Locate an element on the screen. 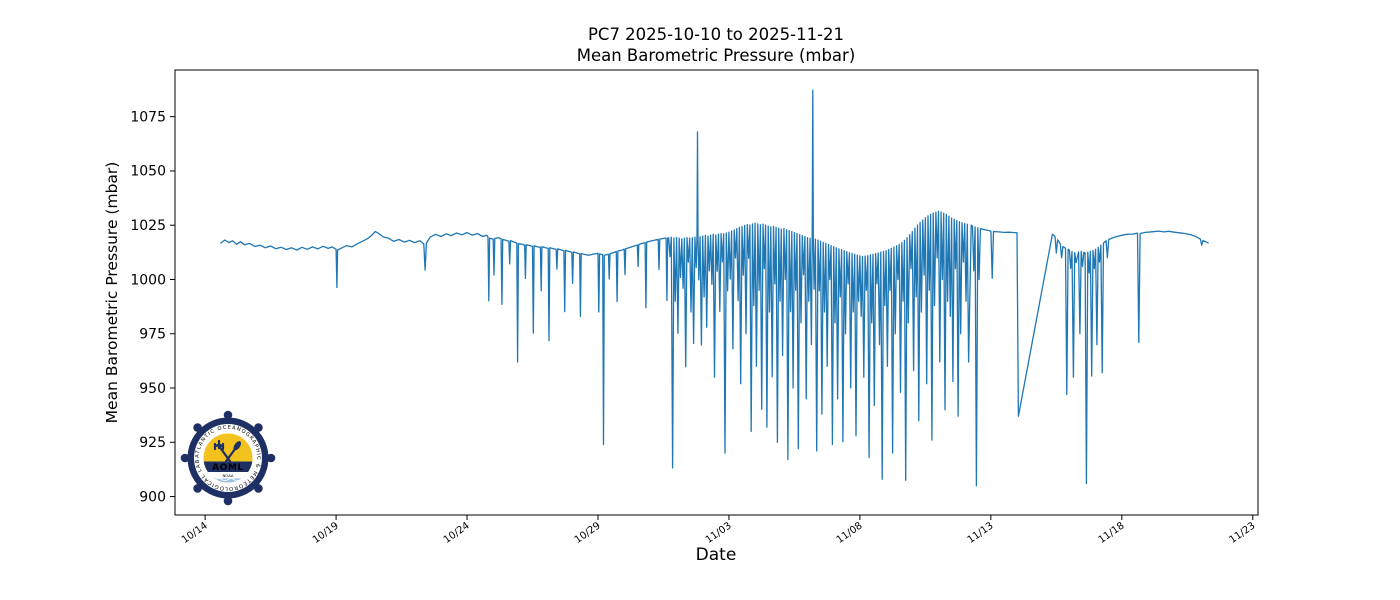 Image resolution: width=1400 pixels, height=600 pixels. chart-title-line2: Mean Barometric Pressure (mbar) is located at coordinates (716, 55).